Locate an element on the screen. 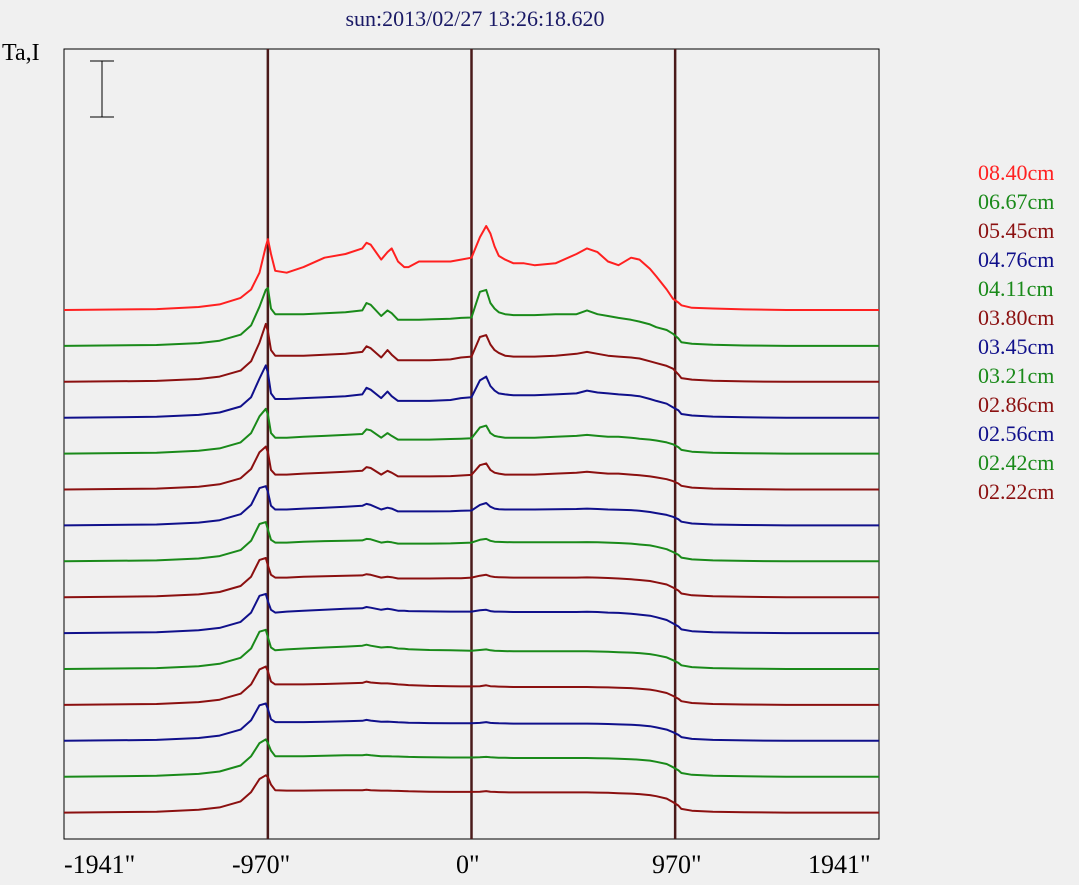  legend-item: 04.11cm is located at coordinates (1016, 288).